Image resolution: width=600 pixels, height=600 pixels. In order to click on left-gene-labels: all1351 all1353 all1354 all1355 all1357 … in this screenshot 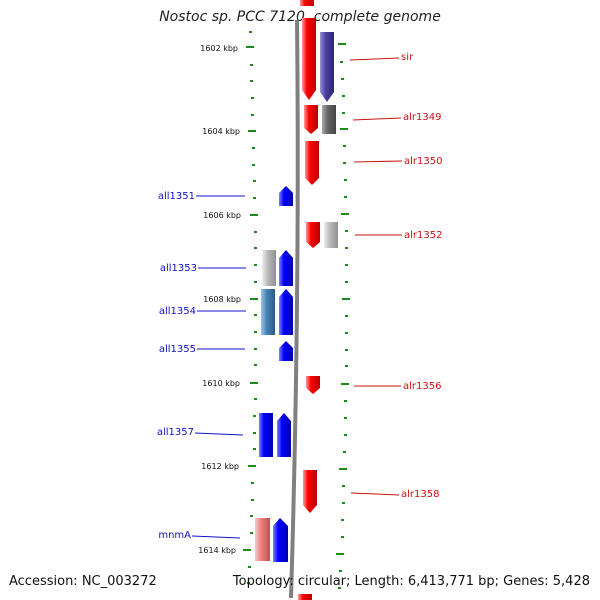, I will do `click(201, 366)`.